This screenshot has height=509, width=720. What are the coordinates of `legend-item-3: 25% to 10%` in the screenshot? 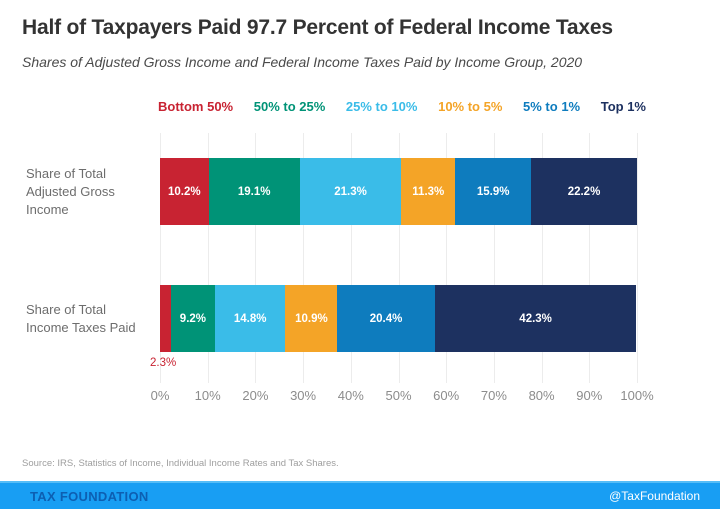 It's located at (381, 106).